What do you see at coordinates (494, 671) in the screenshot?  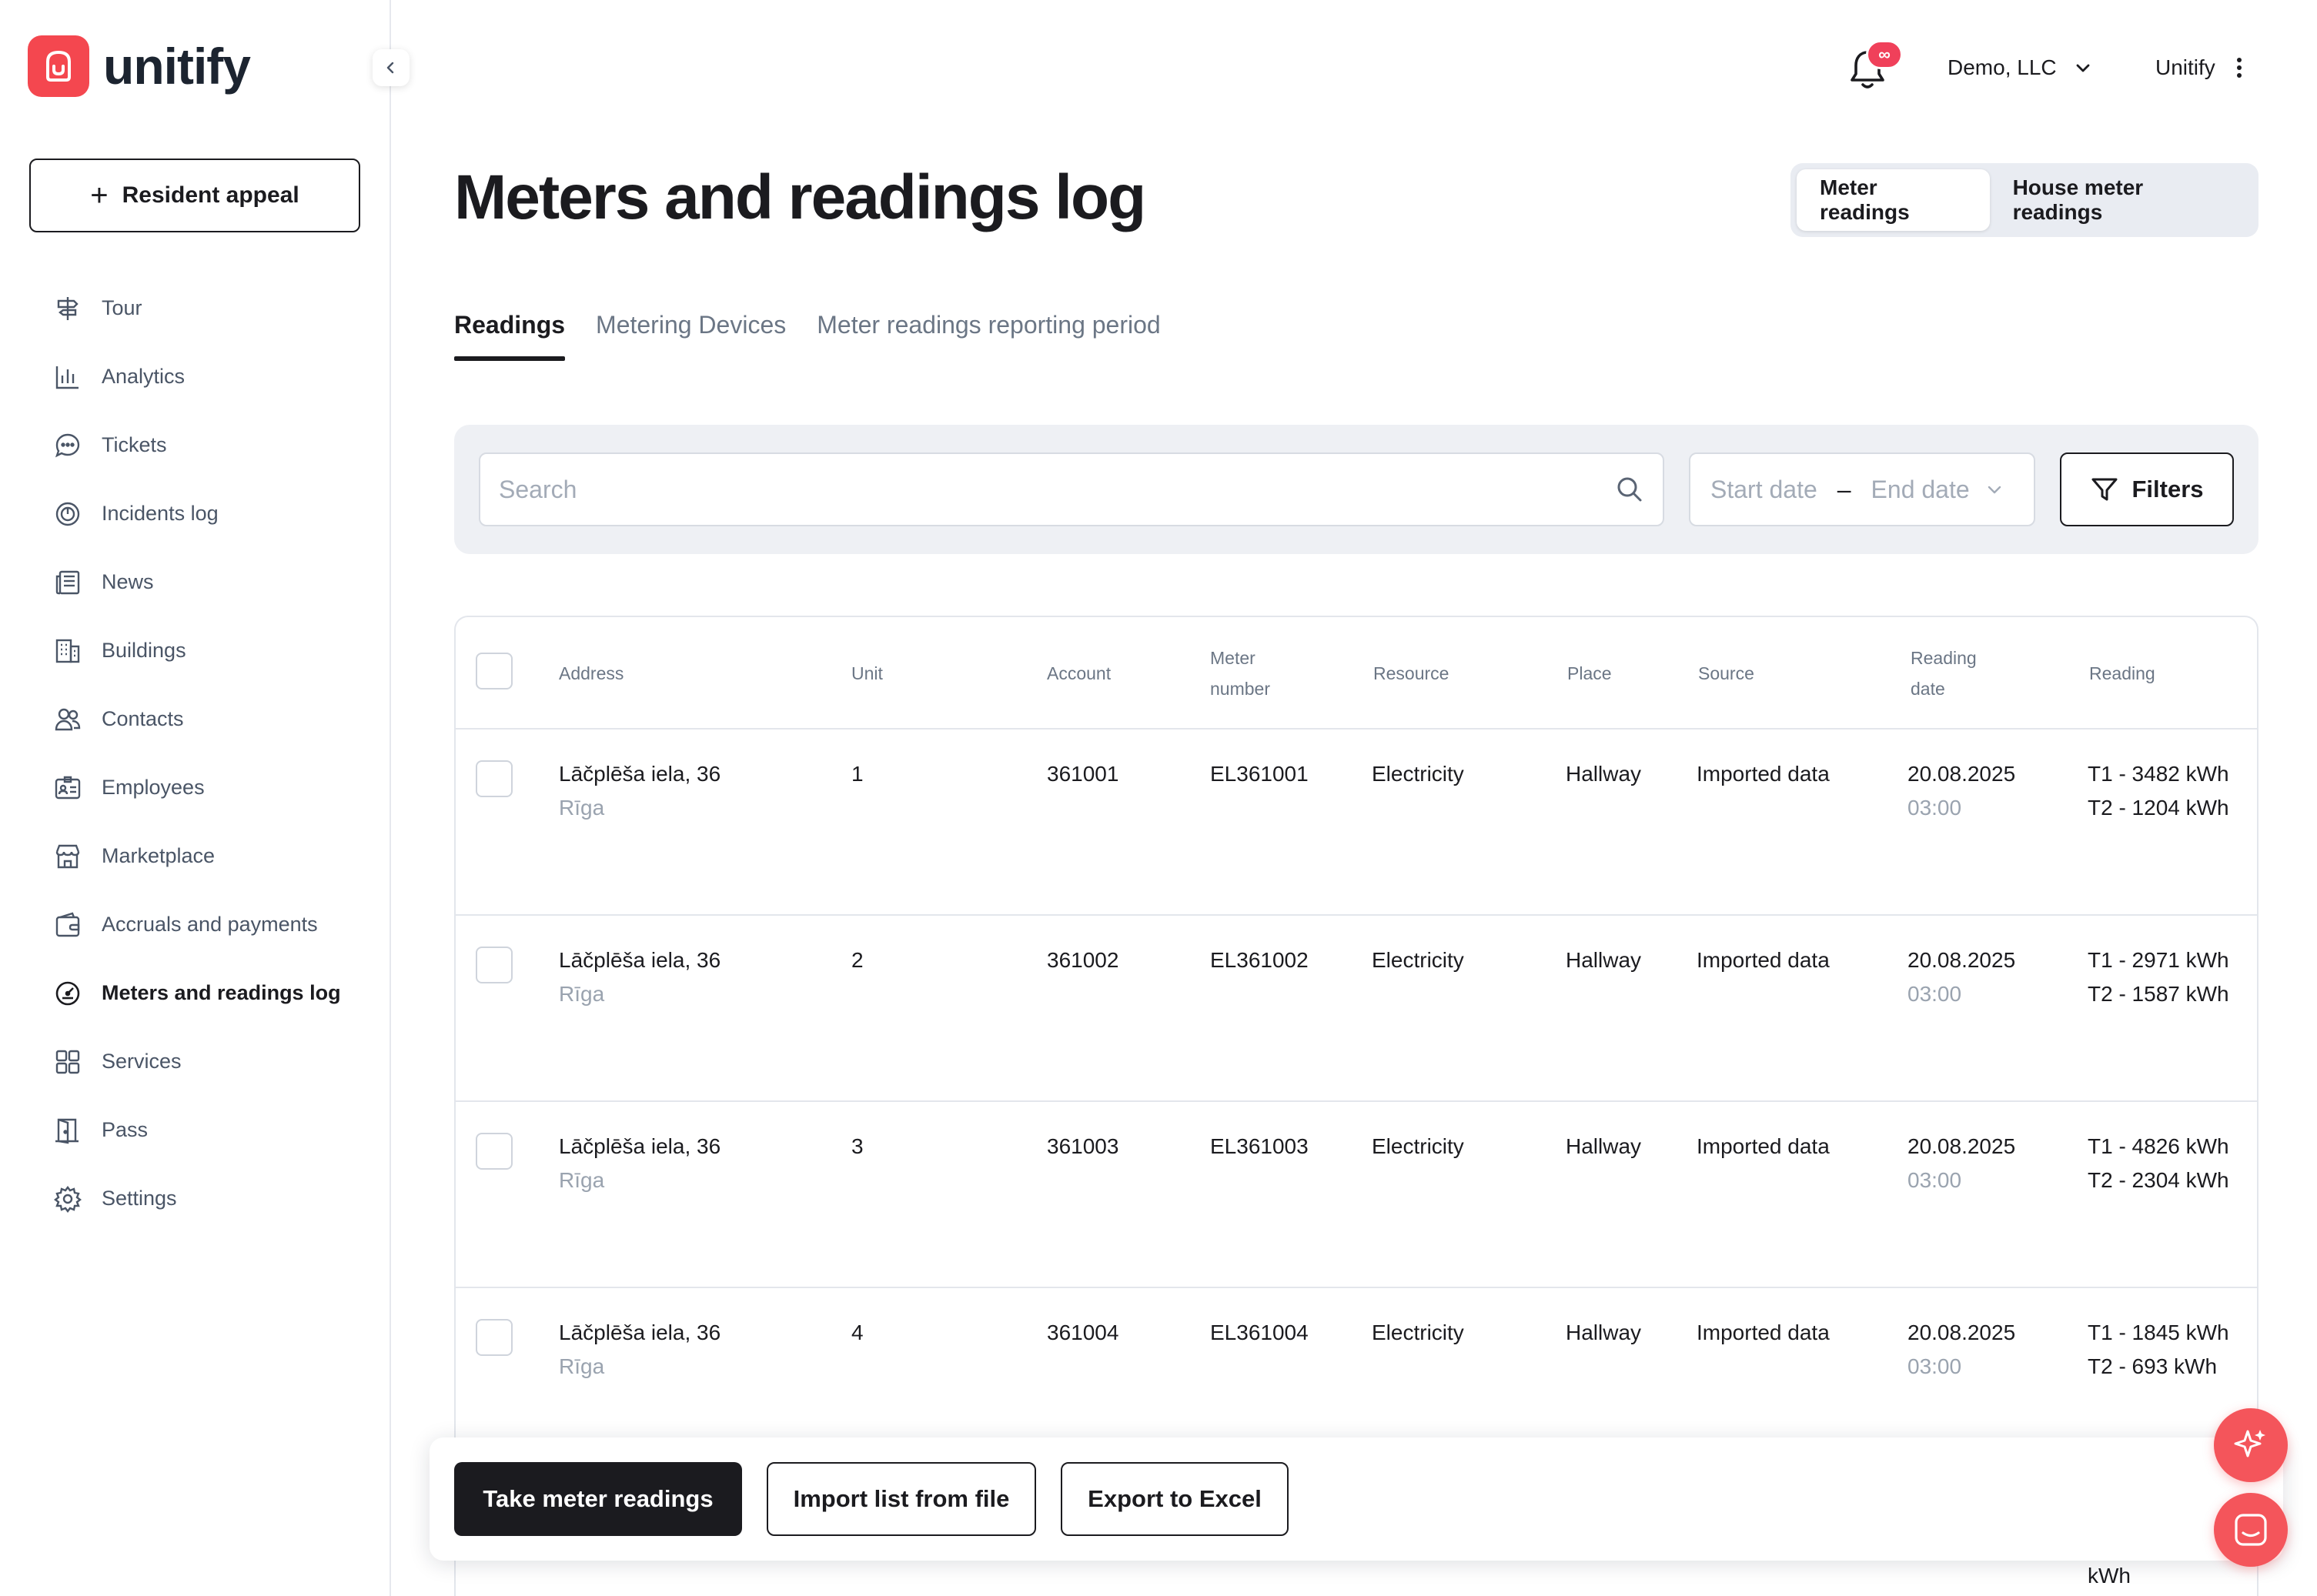 I see `select-all-checkbox` at bounding box center [494, 671].